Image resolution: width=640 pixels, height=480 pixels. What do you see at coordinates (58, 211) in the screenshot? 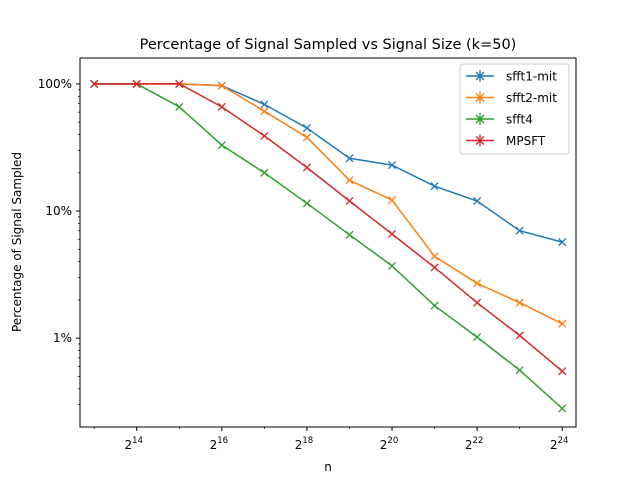
I see `y-tick-label: 10%` at bounding box center [58, 211].